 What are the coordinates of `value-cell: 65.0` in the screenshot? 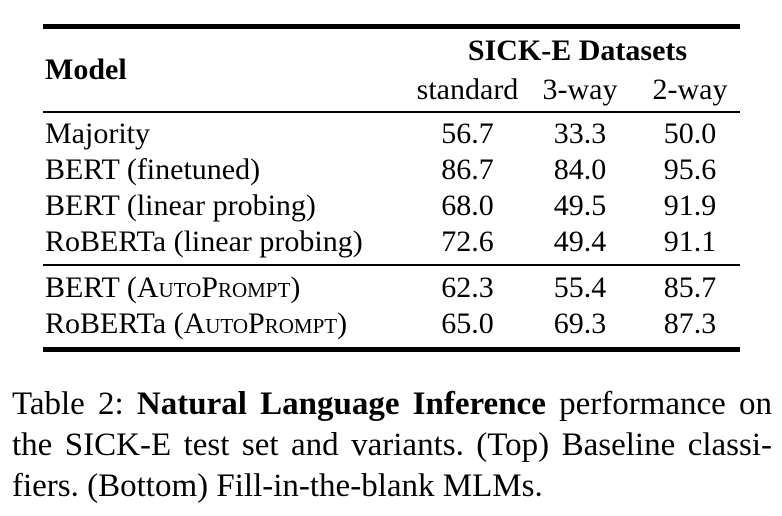 It's located at (467, 323).